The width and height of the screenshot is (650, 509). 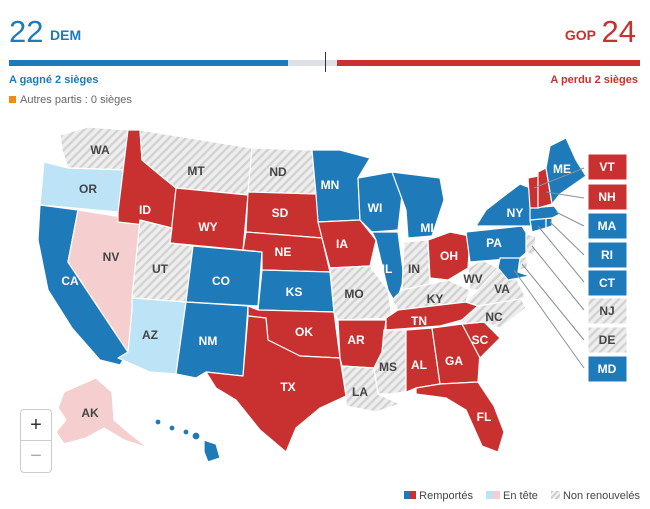 What do you see at coordinates (449, 256) in the screenshot?
I see `label-OH: OH` at bounding box center [449, 256].